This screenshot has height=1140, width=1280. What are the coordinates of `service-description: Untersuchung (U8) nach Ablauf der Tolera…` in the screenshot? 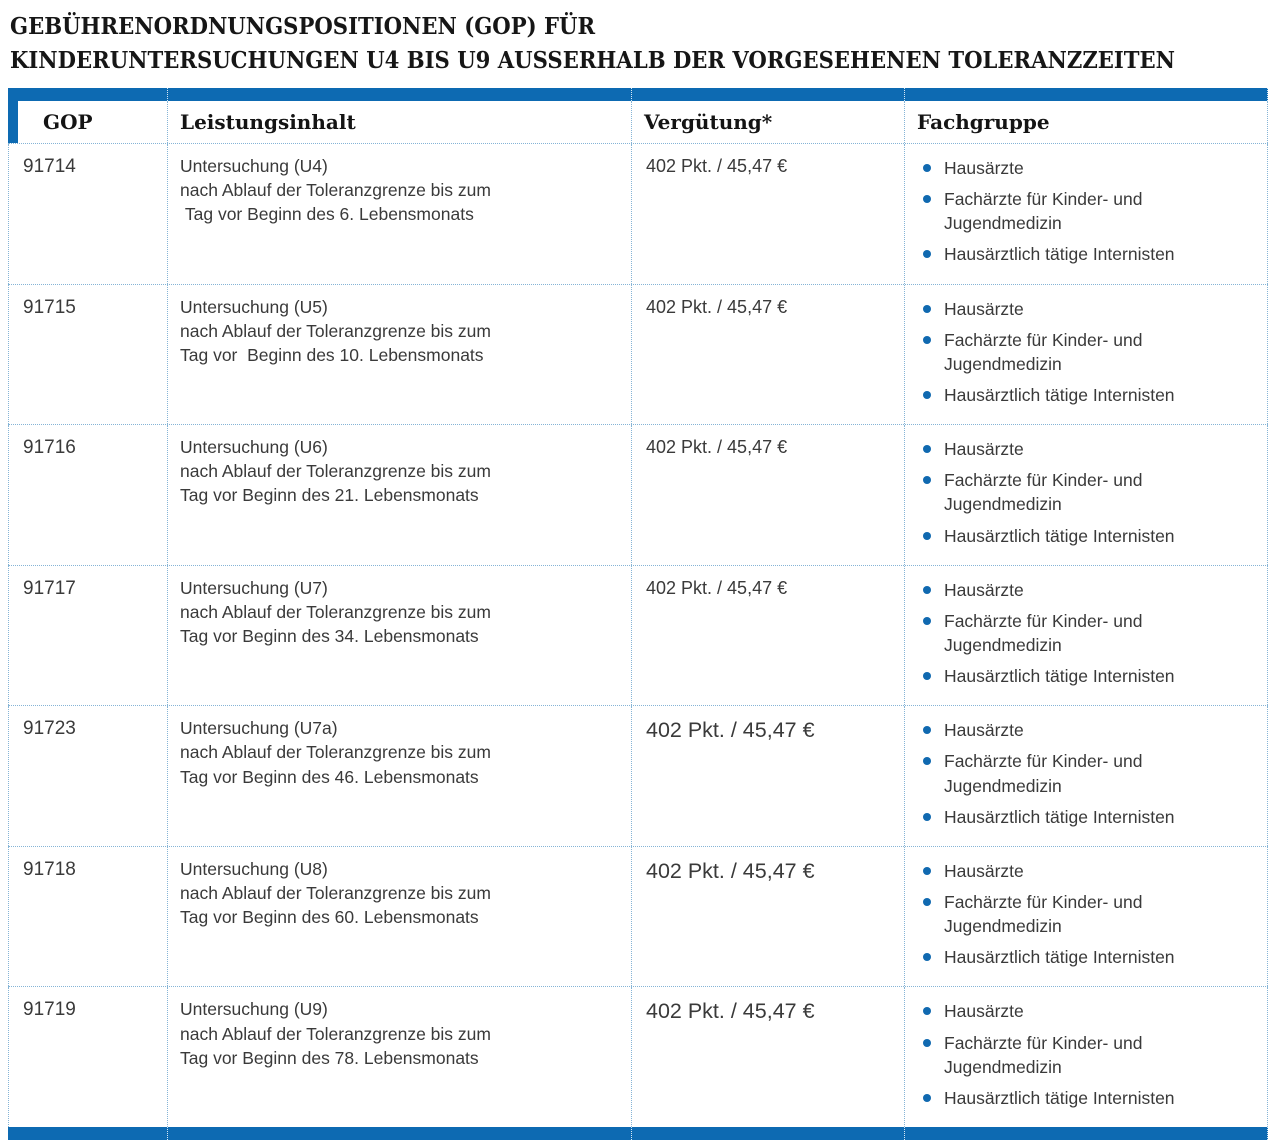 It's located at (400, 916).